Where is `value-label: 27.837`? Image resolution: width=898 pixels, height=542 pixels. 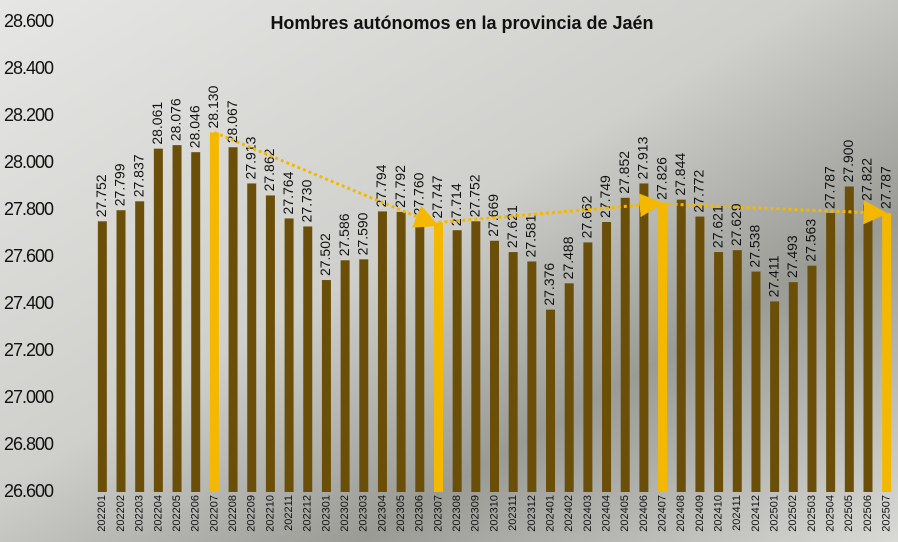
value-label: 27.837 is located at coordinates (138, 175).